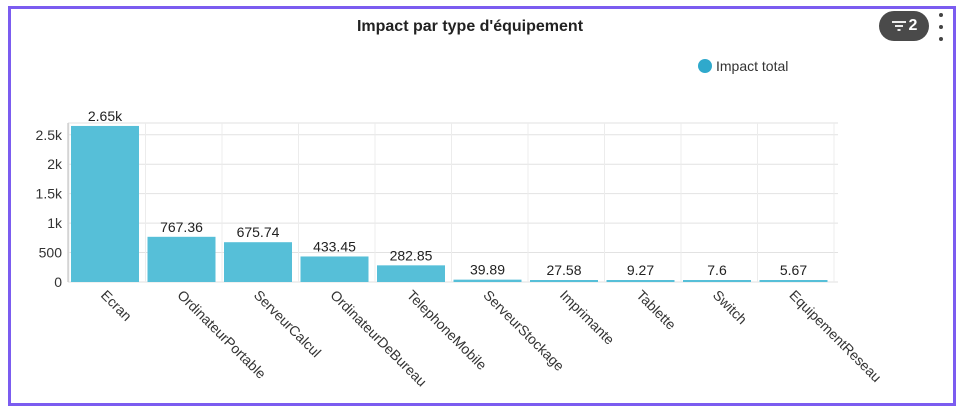 This screenshot has height=417, width=968. I want to click on filter-button: 2, so click(904, 26).